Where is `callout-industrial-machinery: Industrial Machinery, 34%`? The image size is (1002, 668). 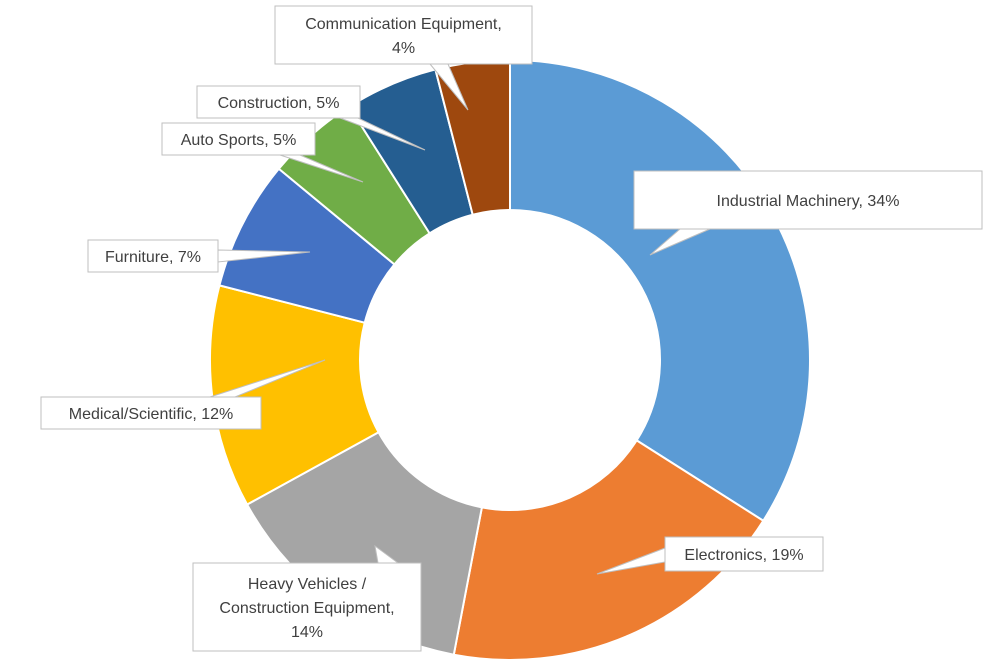 callout-industrial-machinery: Industrial Machinery, 34% is located at coordinates (808, 213).